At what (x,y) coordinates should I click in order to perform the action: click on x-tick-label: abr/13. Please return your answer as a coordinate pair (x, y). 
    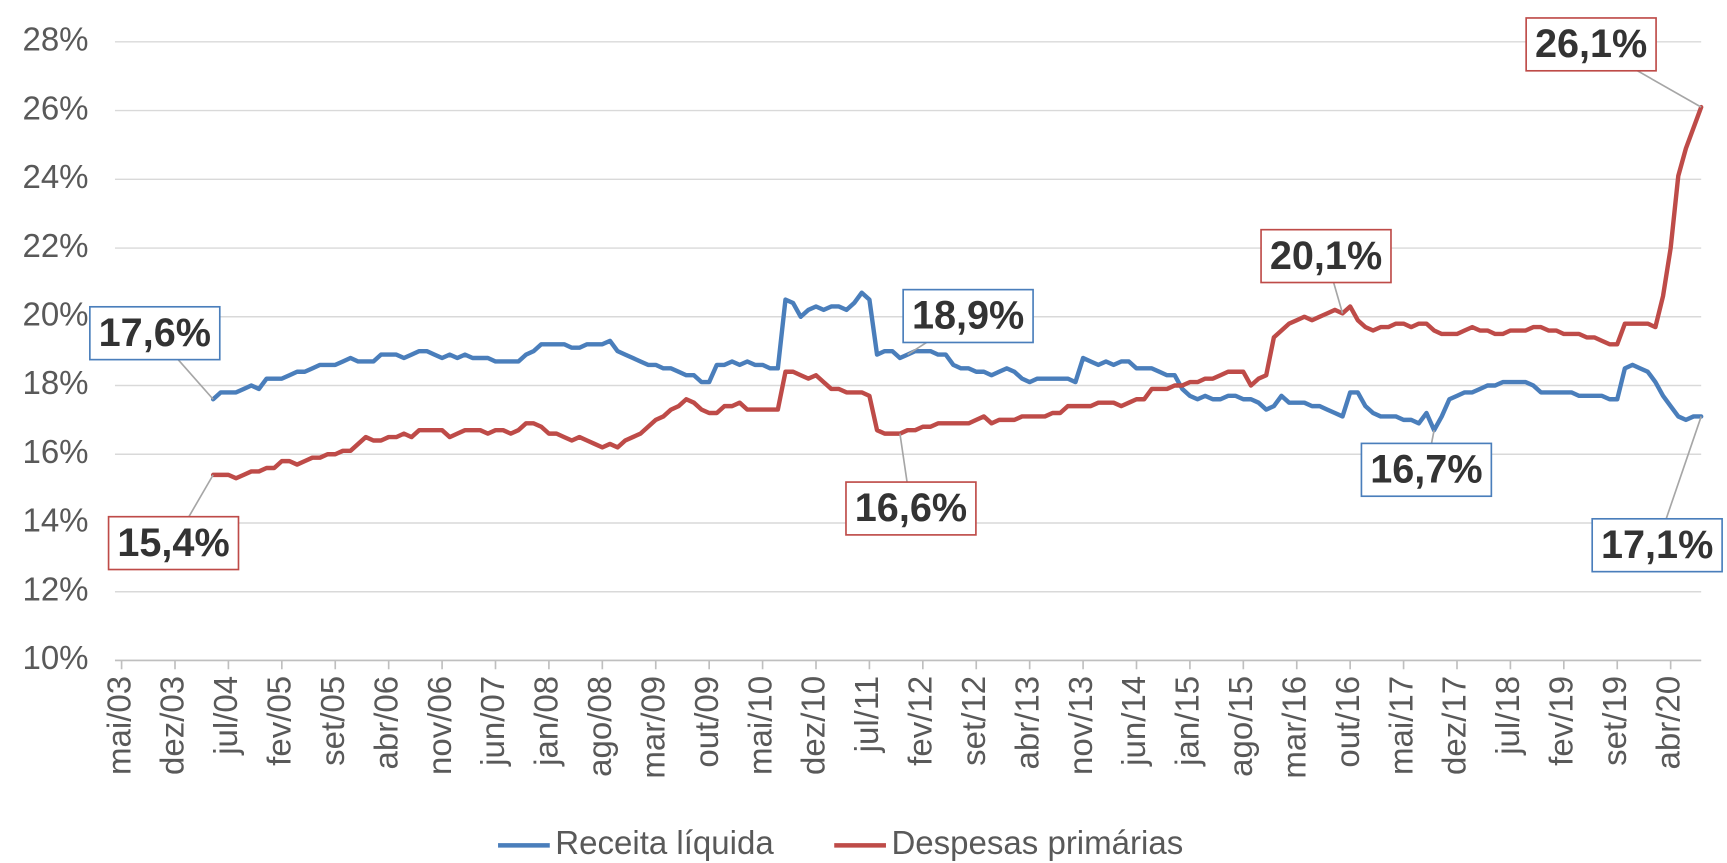
    Looking at the image, I should click on (1026, 723).